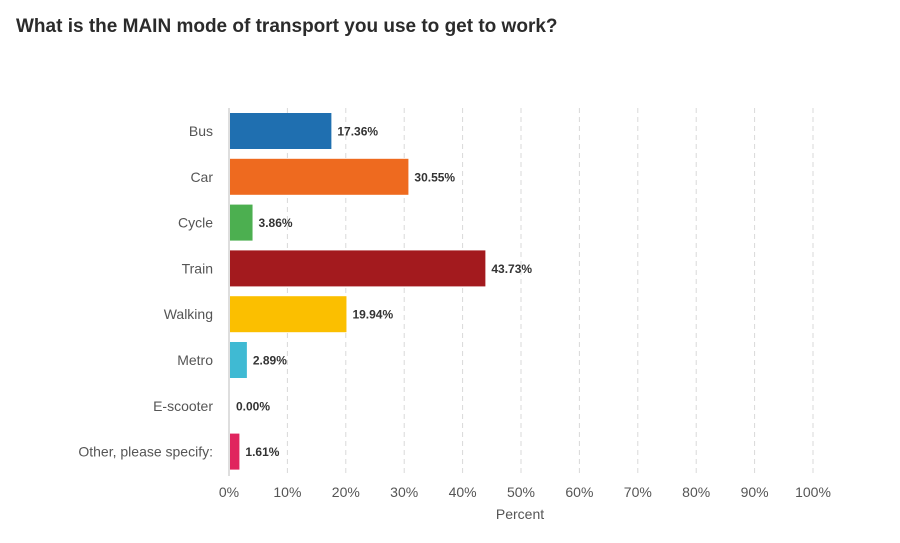 This screenshot has width=900, height=543. Describe the element at coordinates (638, 492) in the screenshot. I see `x-tick-label: 70%` at that location.